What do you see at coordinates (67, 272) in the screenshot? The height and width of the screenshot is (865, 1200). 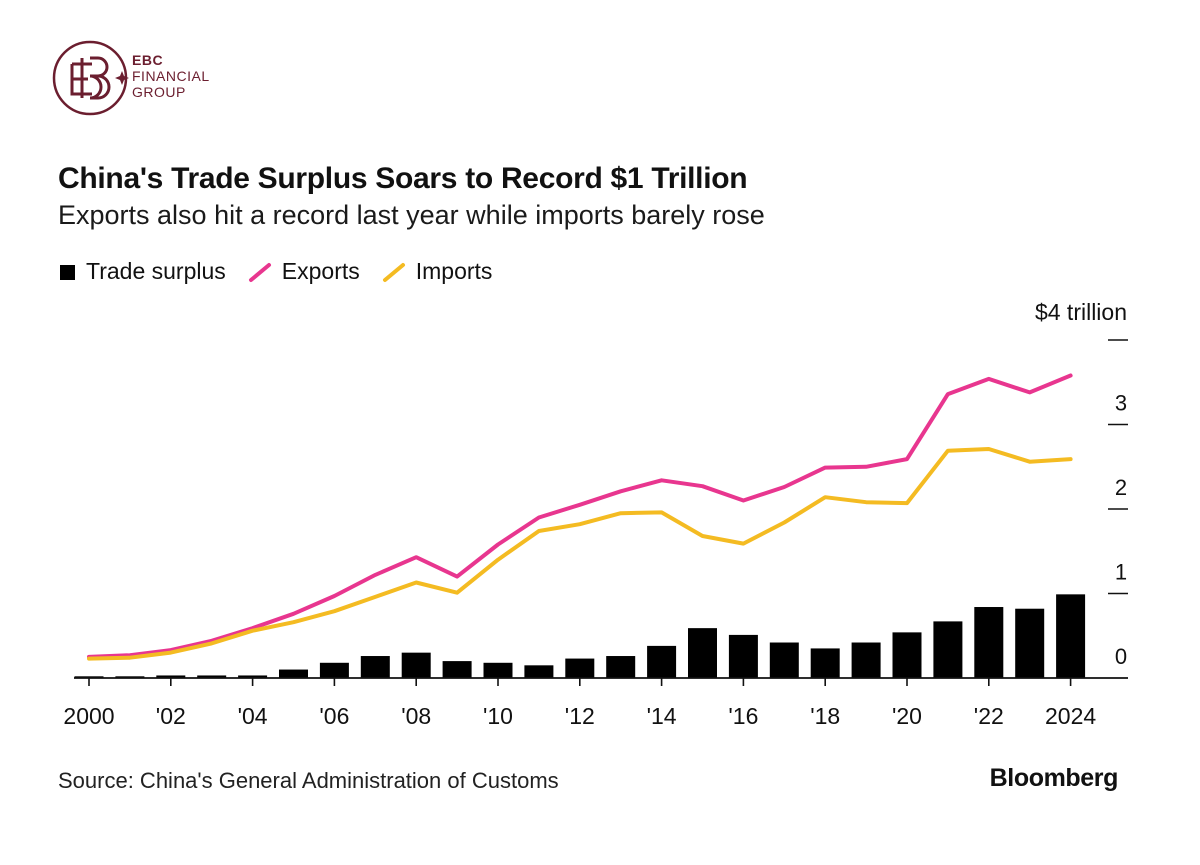 I see `legend-square-icon` at bounding box center [67, 272].